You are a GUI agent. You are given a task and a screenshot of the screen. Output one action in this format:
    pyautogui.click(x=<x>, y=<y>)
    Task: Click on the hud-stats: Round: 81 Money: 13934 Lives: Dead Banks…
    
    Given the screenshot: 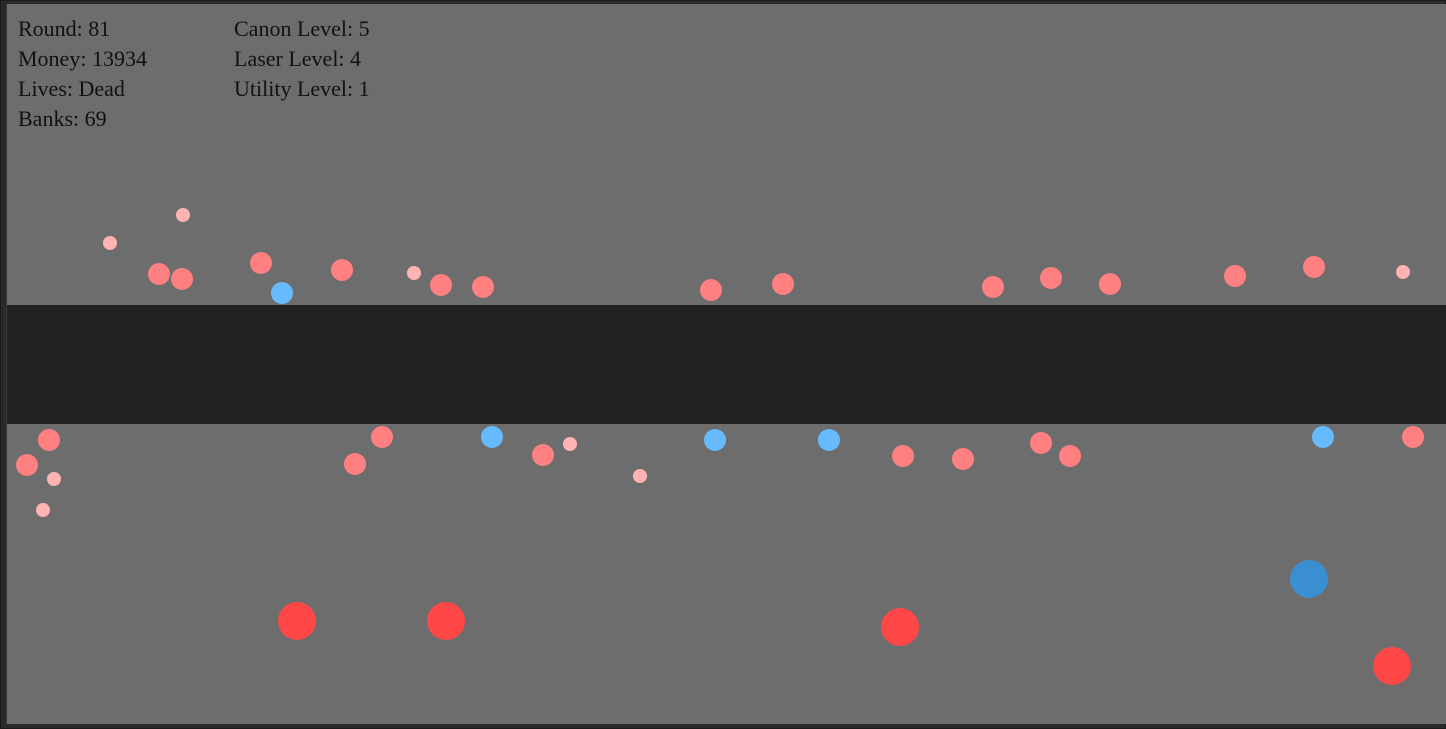 What is the action you would take?
    pyautogui.click(x=82, y=74)
    